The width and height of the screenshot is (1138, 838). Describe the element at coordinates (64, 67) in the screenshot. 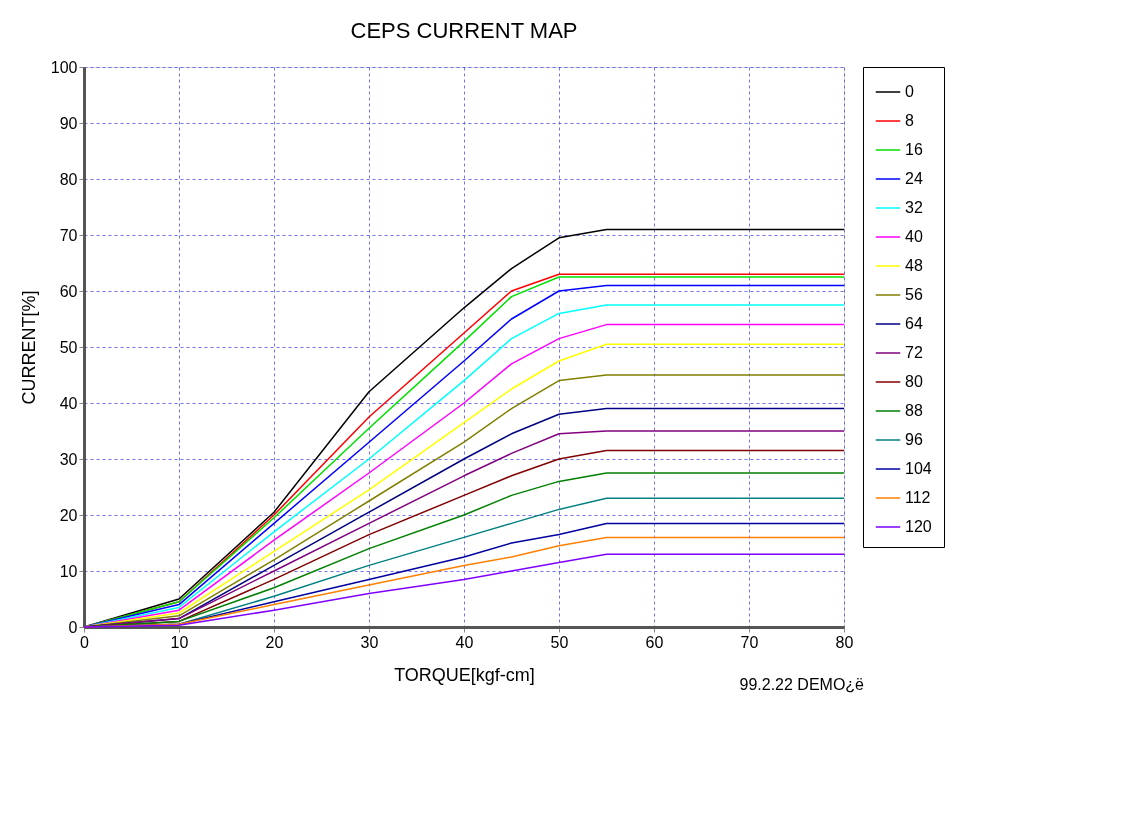

I see `y-tick-label: 100` at that location.